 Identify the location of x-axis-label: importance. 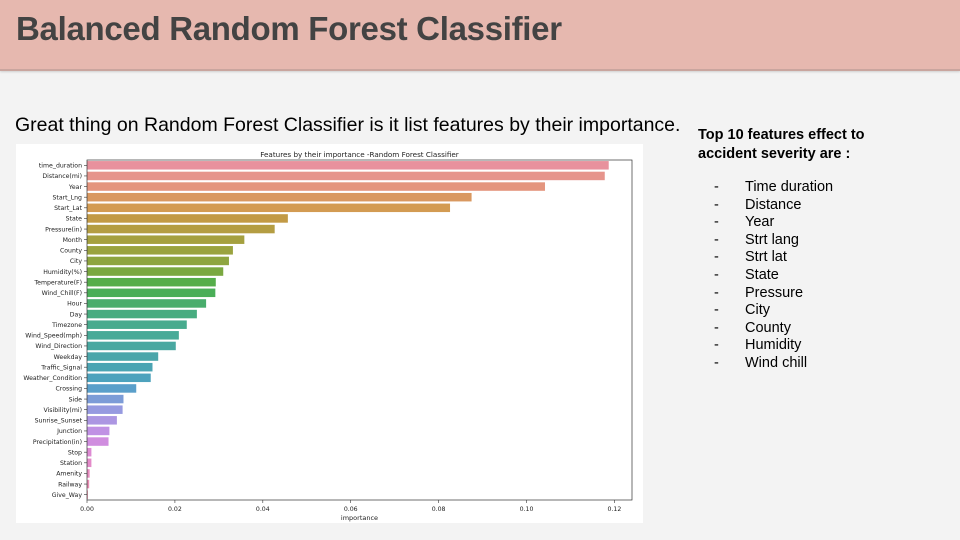
(359, 518).